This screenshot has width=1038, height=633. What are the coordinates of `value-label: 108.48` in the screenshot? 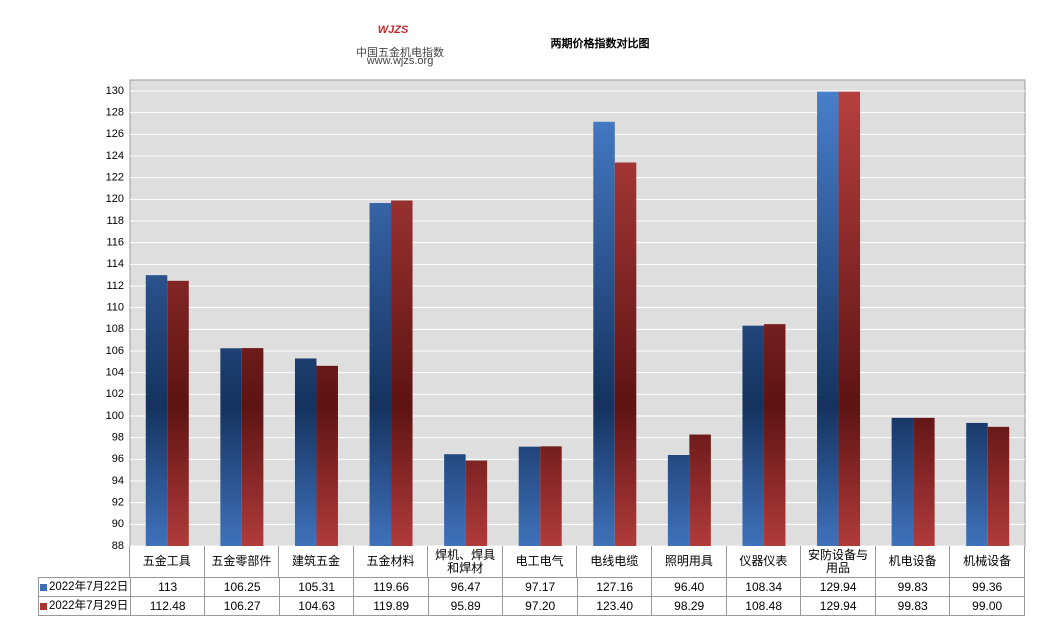 It's located at (764, 606).